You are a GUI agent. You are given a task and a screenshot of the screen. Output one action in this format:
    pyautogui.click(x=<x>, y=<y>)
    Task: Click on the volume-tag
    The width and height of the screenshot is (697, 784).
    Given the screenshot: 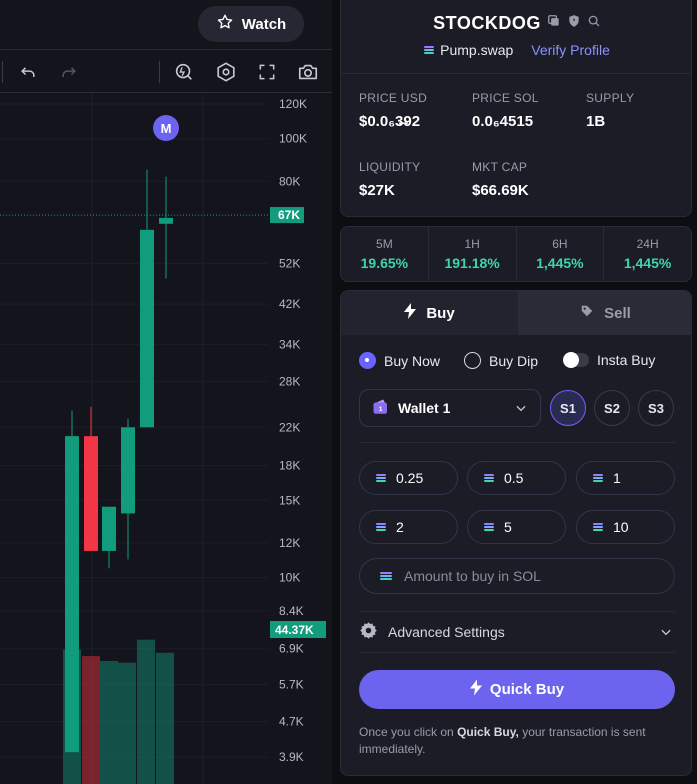 What is the action you would take?
    pyautogui.click(x=298, y=629)
    